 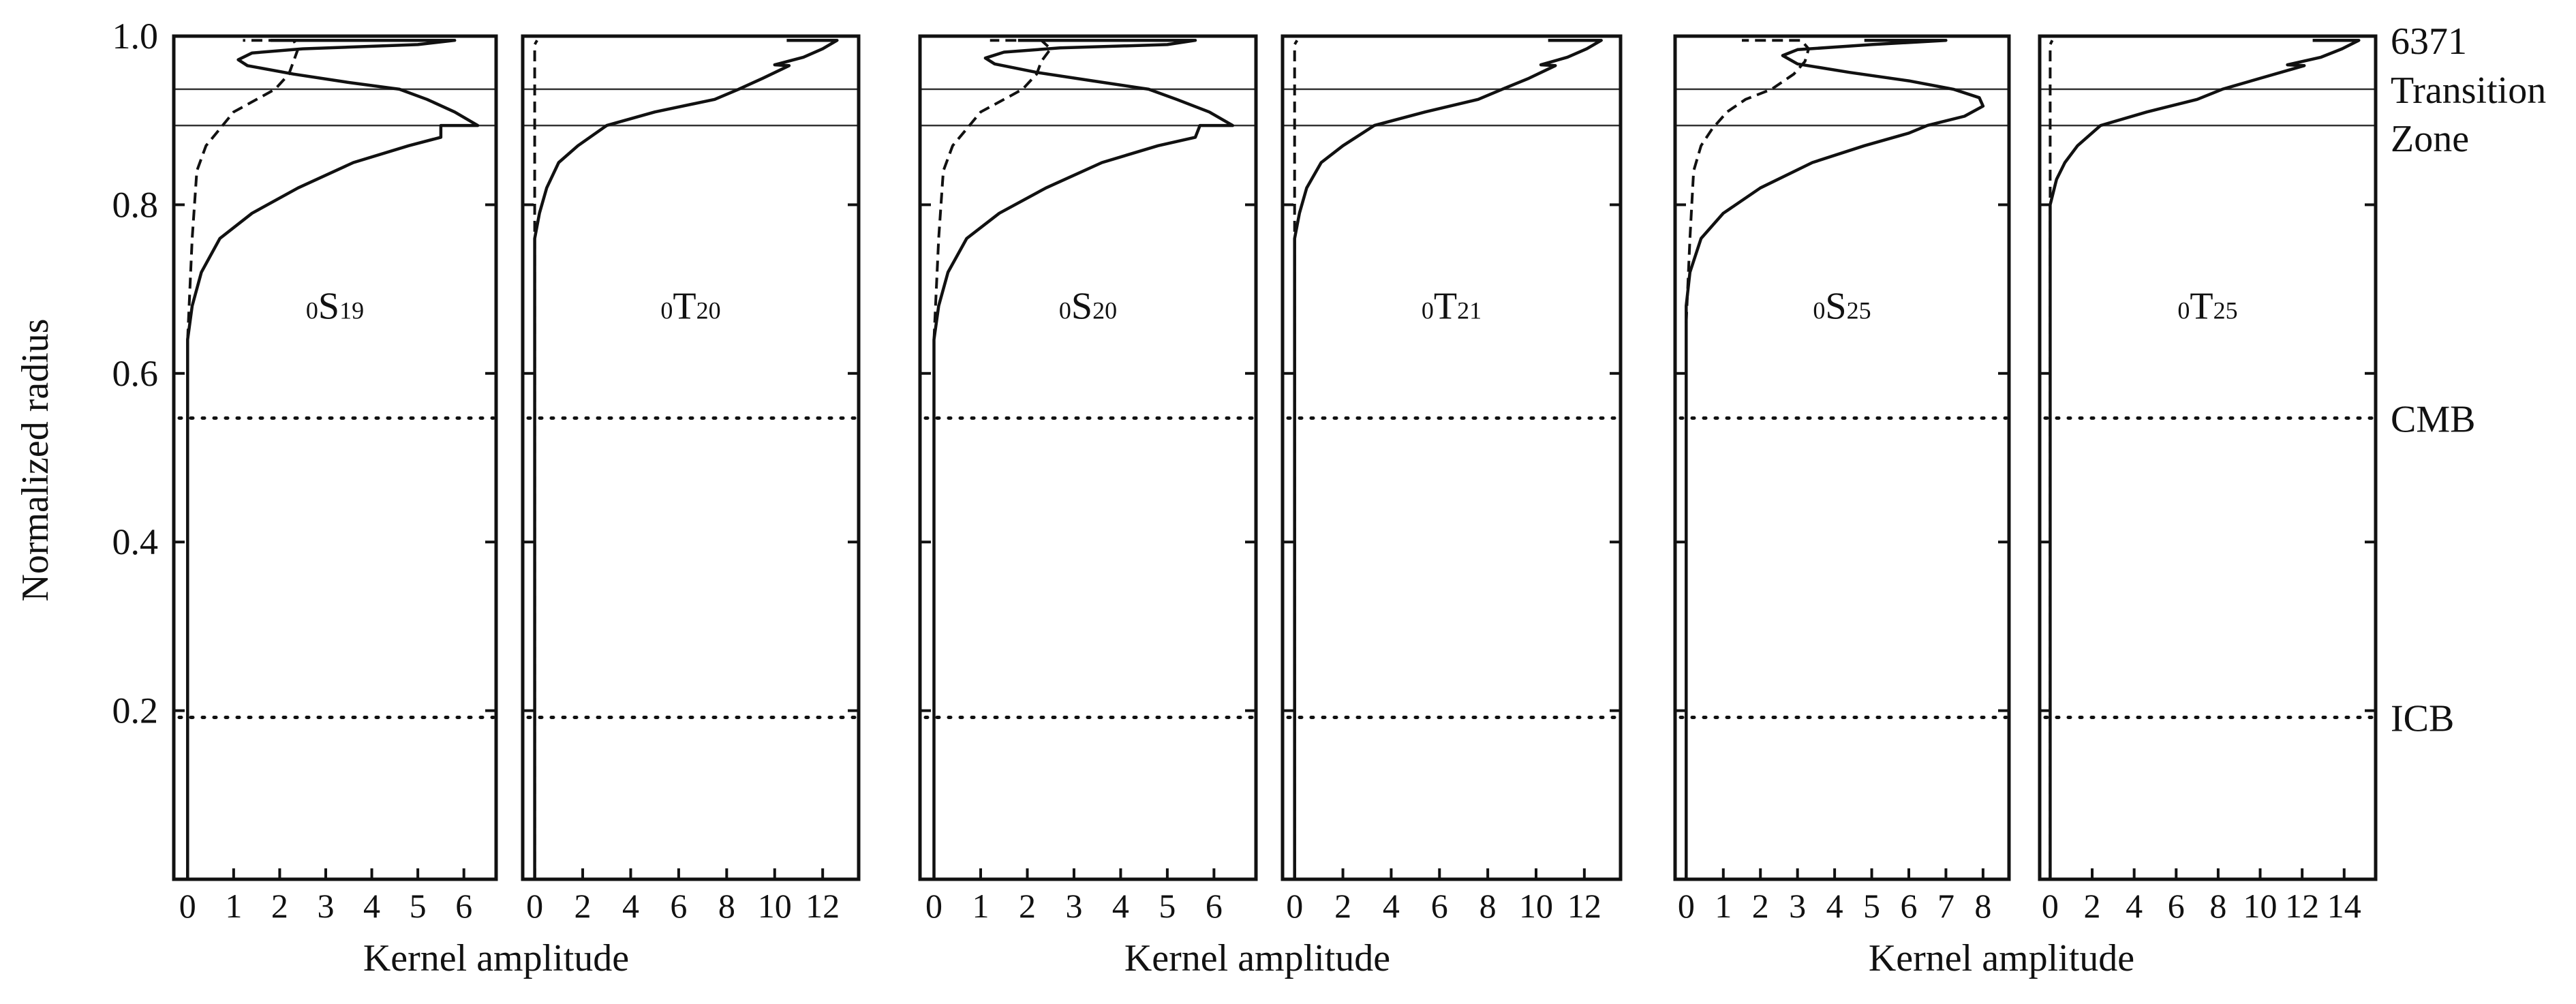 I want to click on y-tick-label: 1.0, so click(x=135, y=36).